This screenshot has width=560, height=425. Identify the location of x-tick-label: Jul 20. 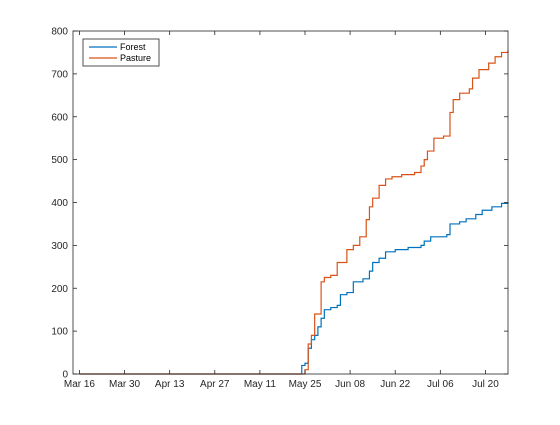
(485, 384).